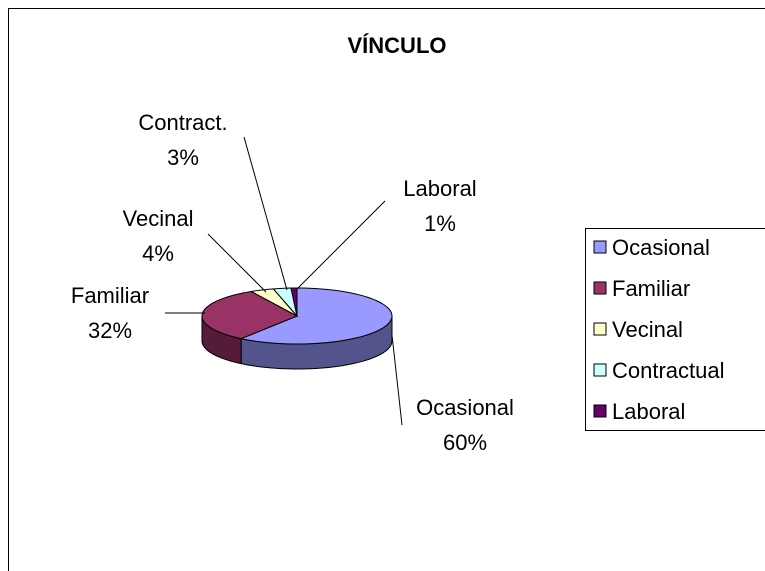 This screenshot has height=571, width=765. Describe the element at coordinates (183, 157) in the screenshot. I see `data-label-value: 3%` at that location.